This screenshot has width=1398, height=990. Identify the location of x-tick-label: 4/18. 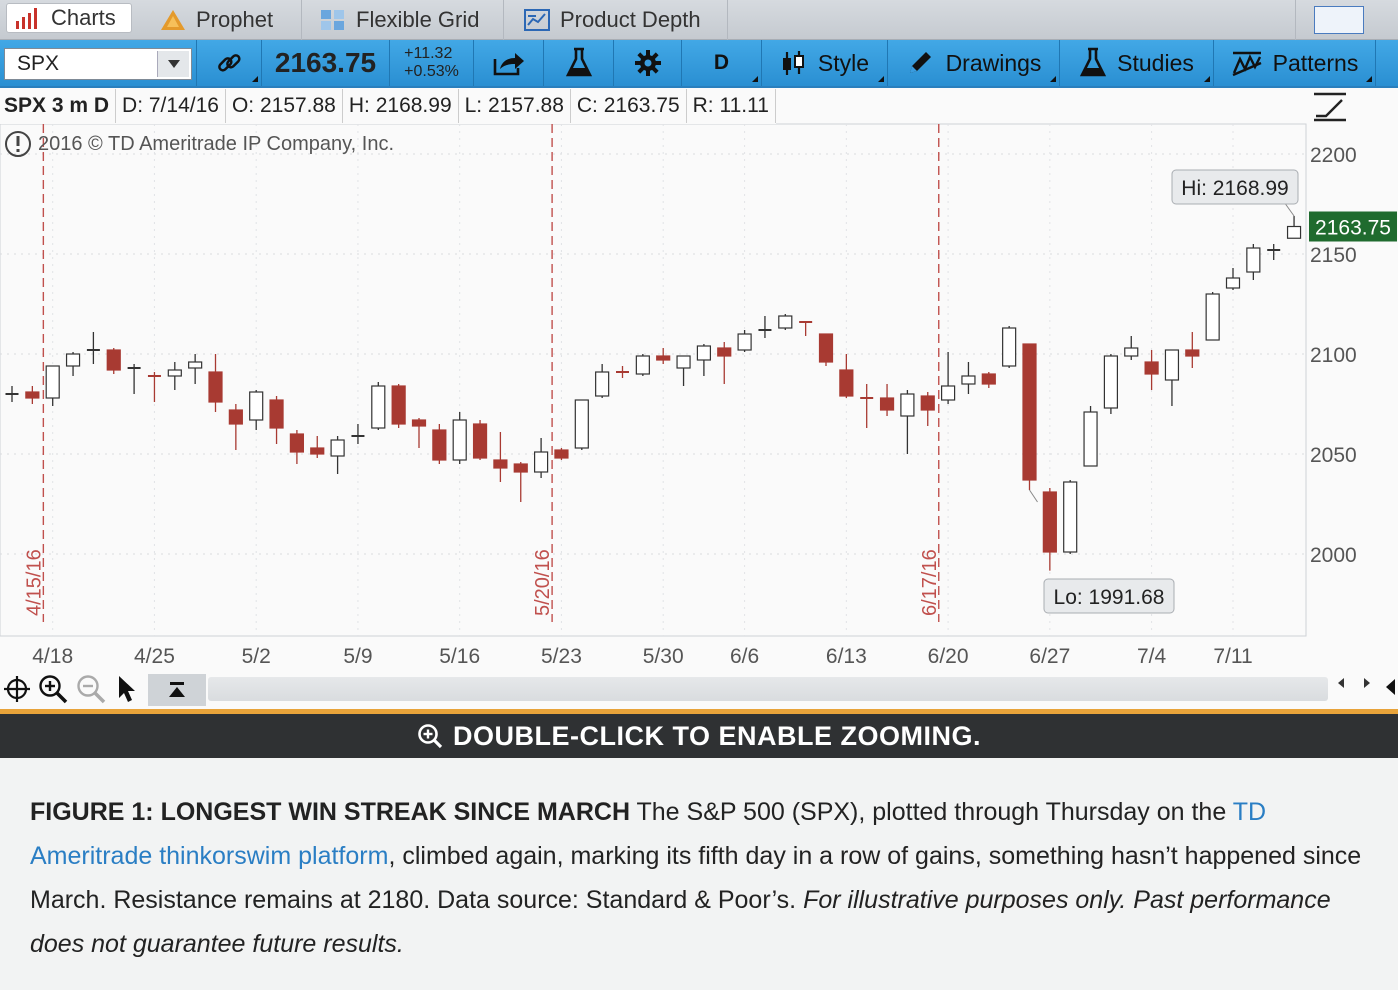
(52, 656).